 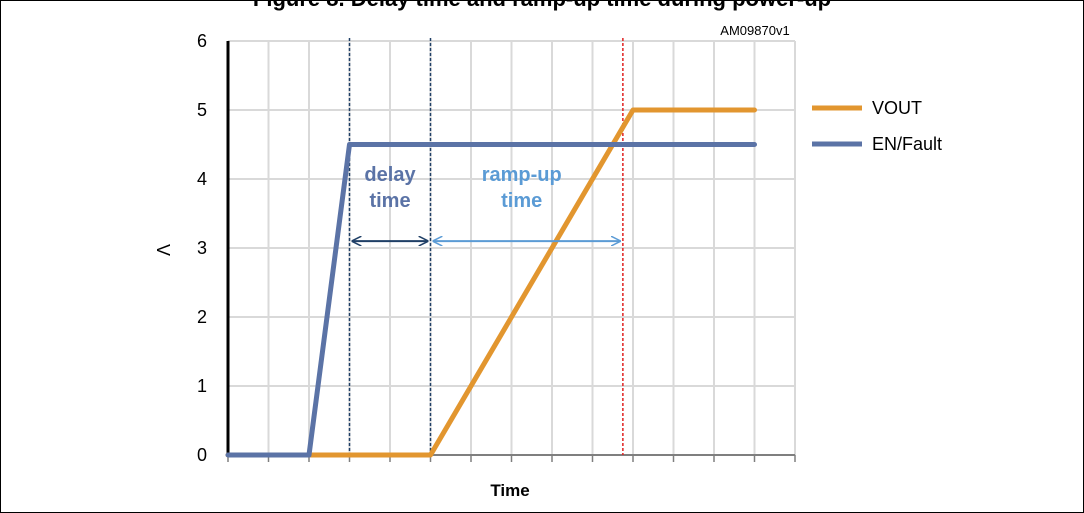 I want to click on ramp-up-label-line1: ramp-up, so click(x=522, y=175).